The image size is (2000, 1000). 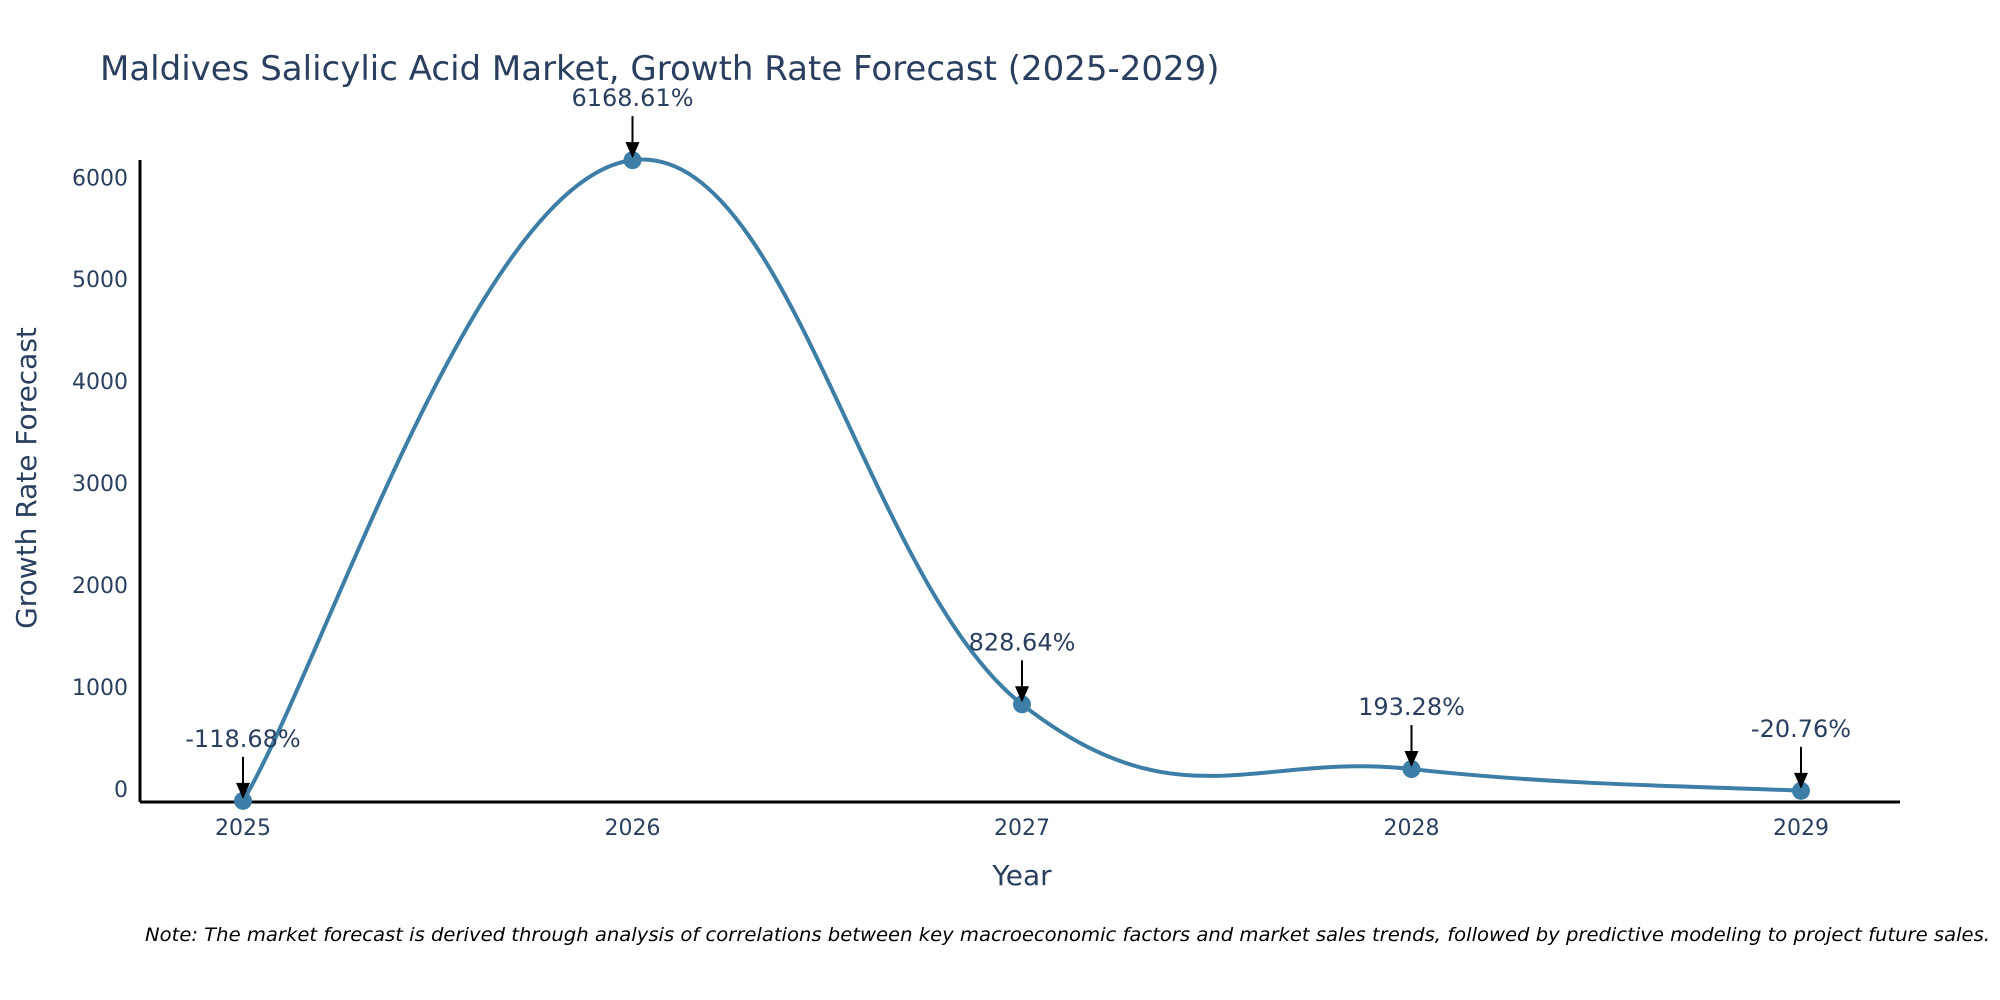 What do you see at coordinates (1411, 707) in the screenshot?
I see `data-label: 193.28%` at bounding box center [1411, 707].